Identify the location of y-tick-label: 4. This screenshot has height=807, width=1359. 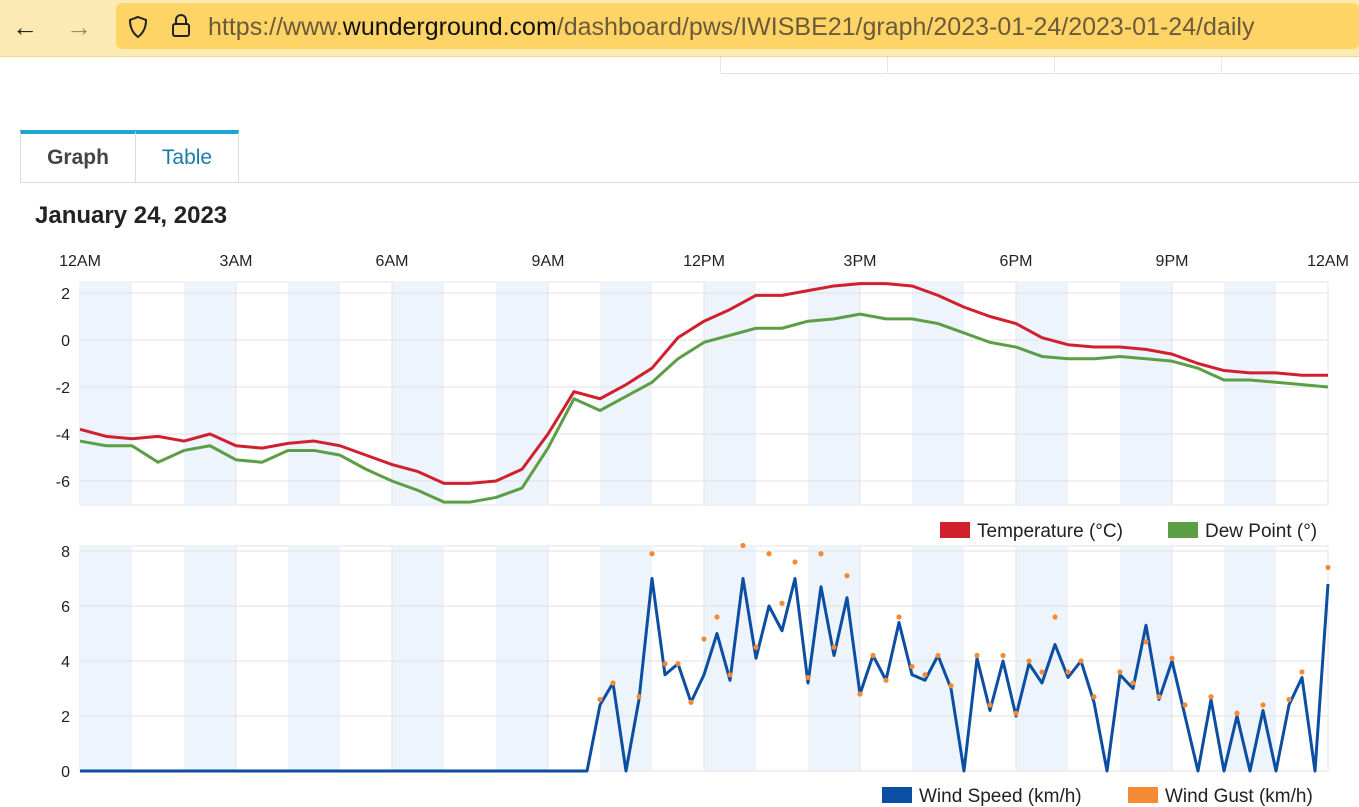
(65, 662).